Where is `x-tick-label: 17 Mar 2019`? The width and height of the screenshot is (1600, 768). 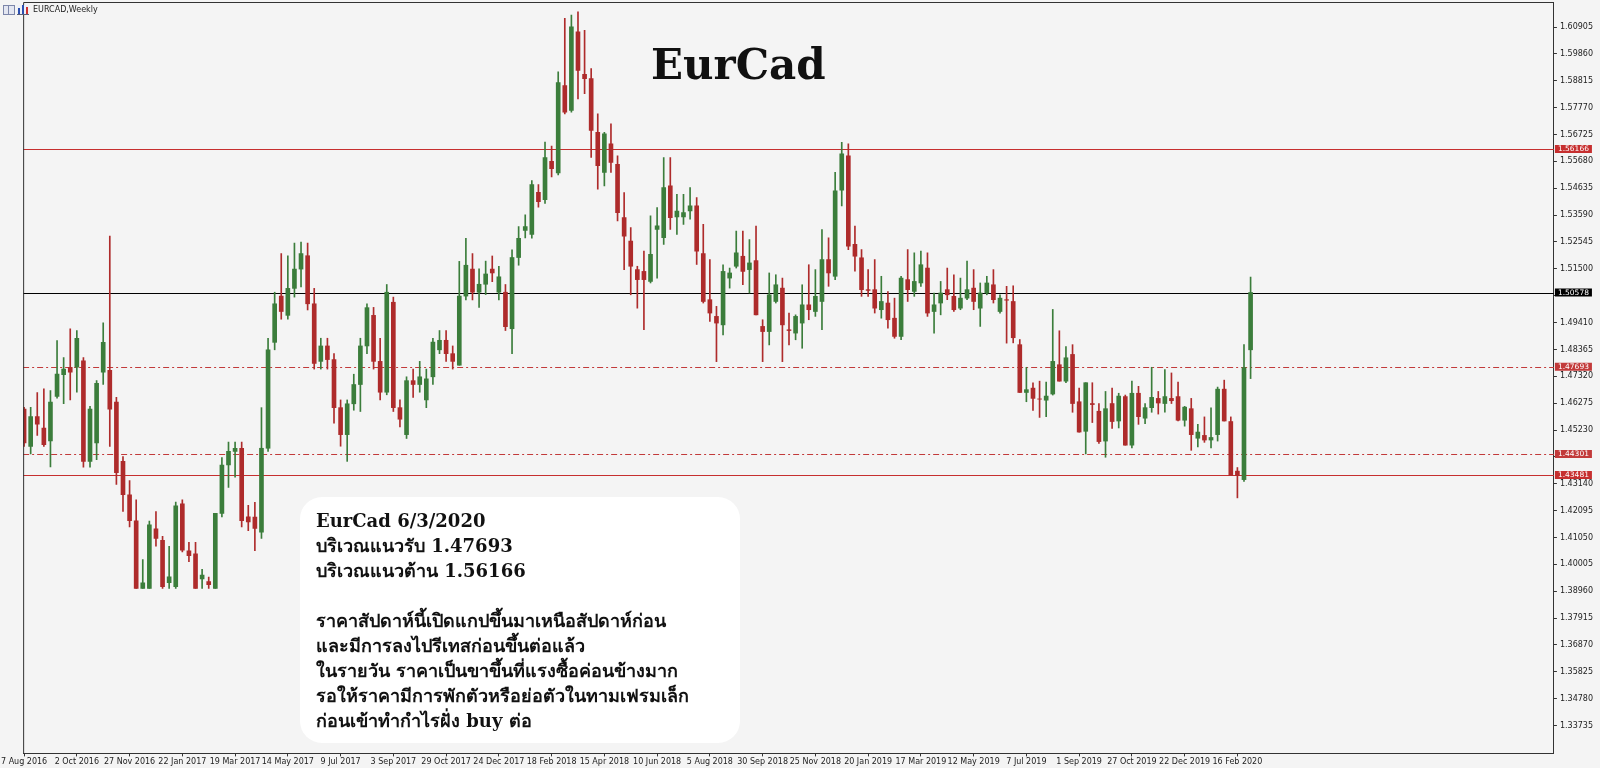
x-tick-label: 17 Mar 2019 is located at coordinates (921, 762).